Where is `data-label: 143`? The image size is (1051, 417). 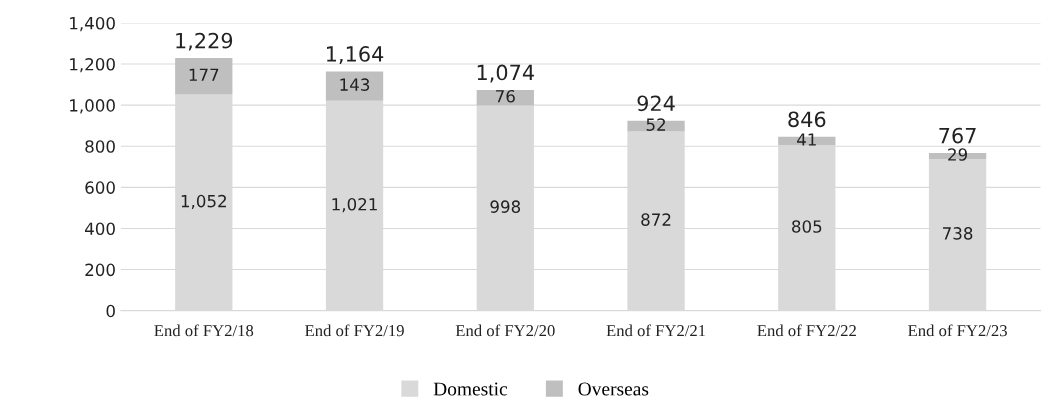 data-label: 143 is located at coordinates (355, 84).